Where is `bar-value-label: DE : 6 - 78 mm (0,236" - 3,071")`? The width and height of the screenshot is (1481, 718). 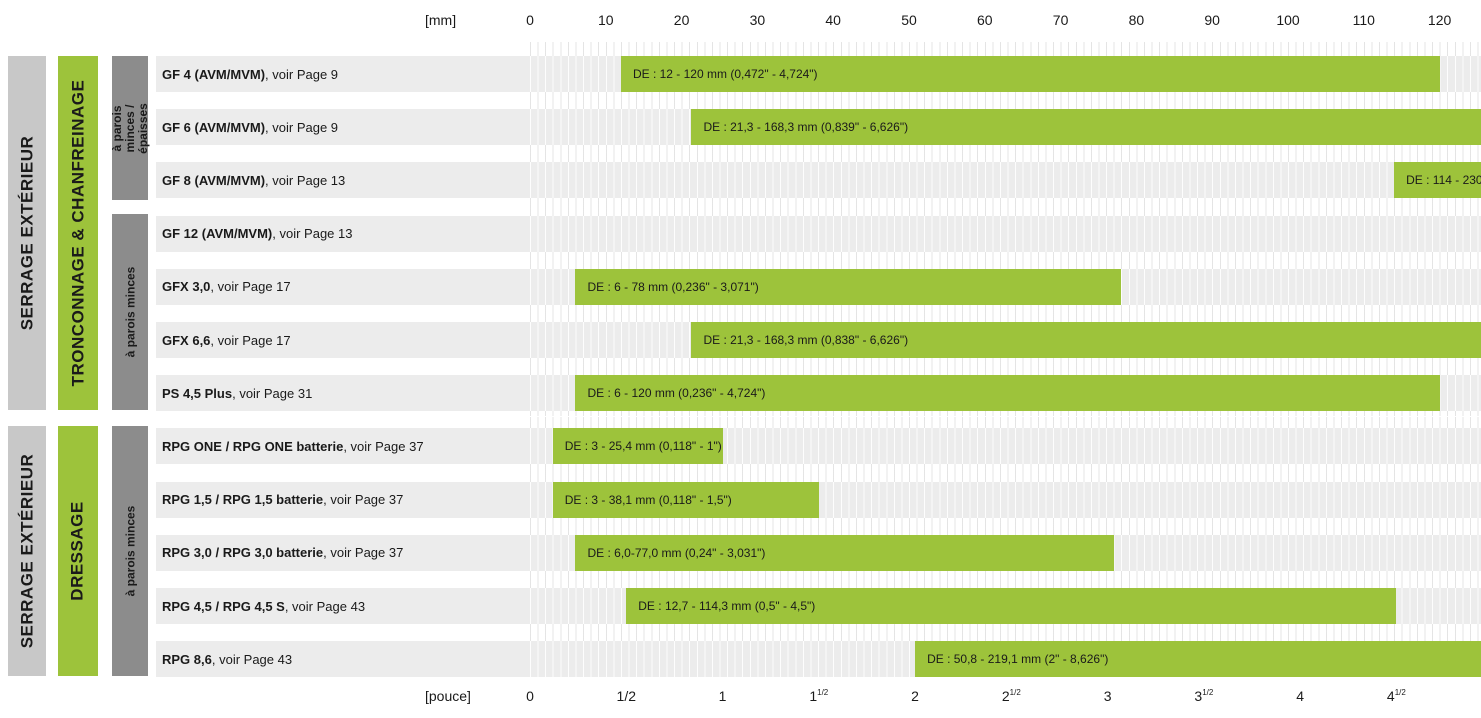
bar-value-label: DE : 6 - 78 mm (0,236" - 3,071") is located at coordinates (673, 286).